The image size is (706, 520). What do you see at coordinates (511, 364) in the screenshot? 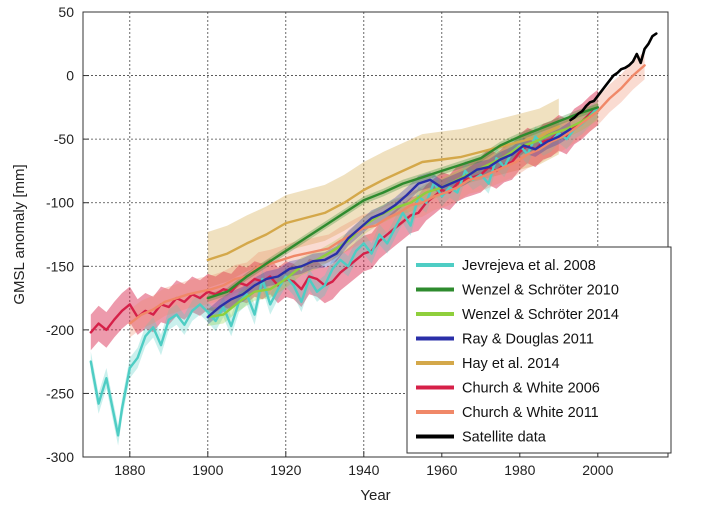
I see `legend-label-hay-et-al-2014: Hay et al. 2014` at bounding box center [511, 364].